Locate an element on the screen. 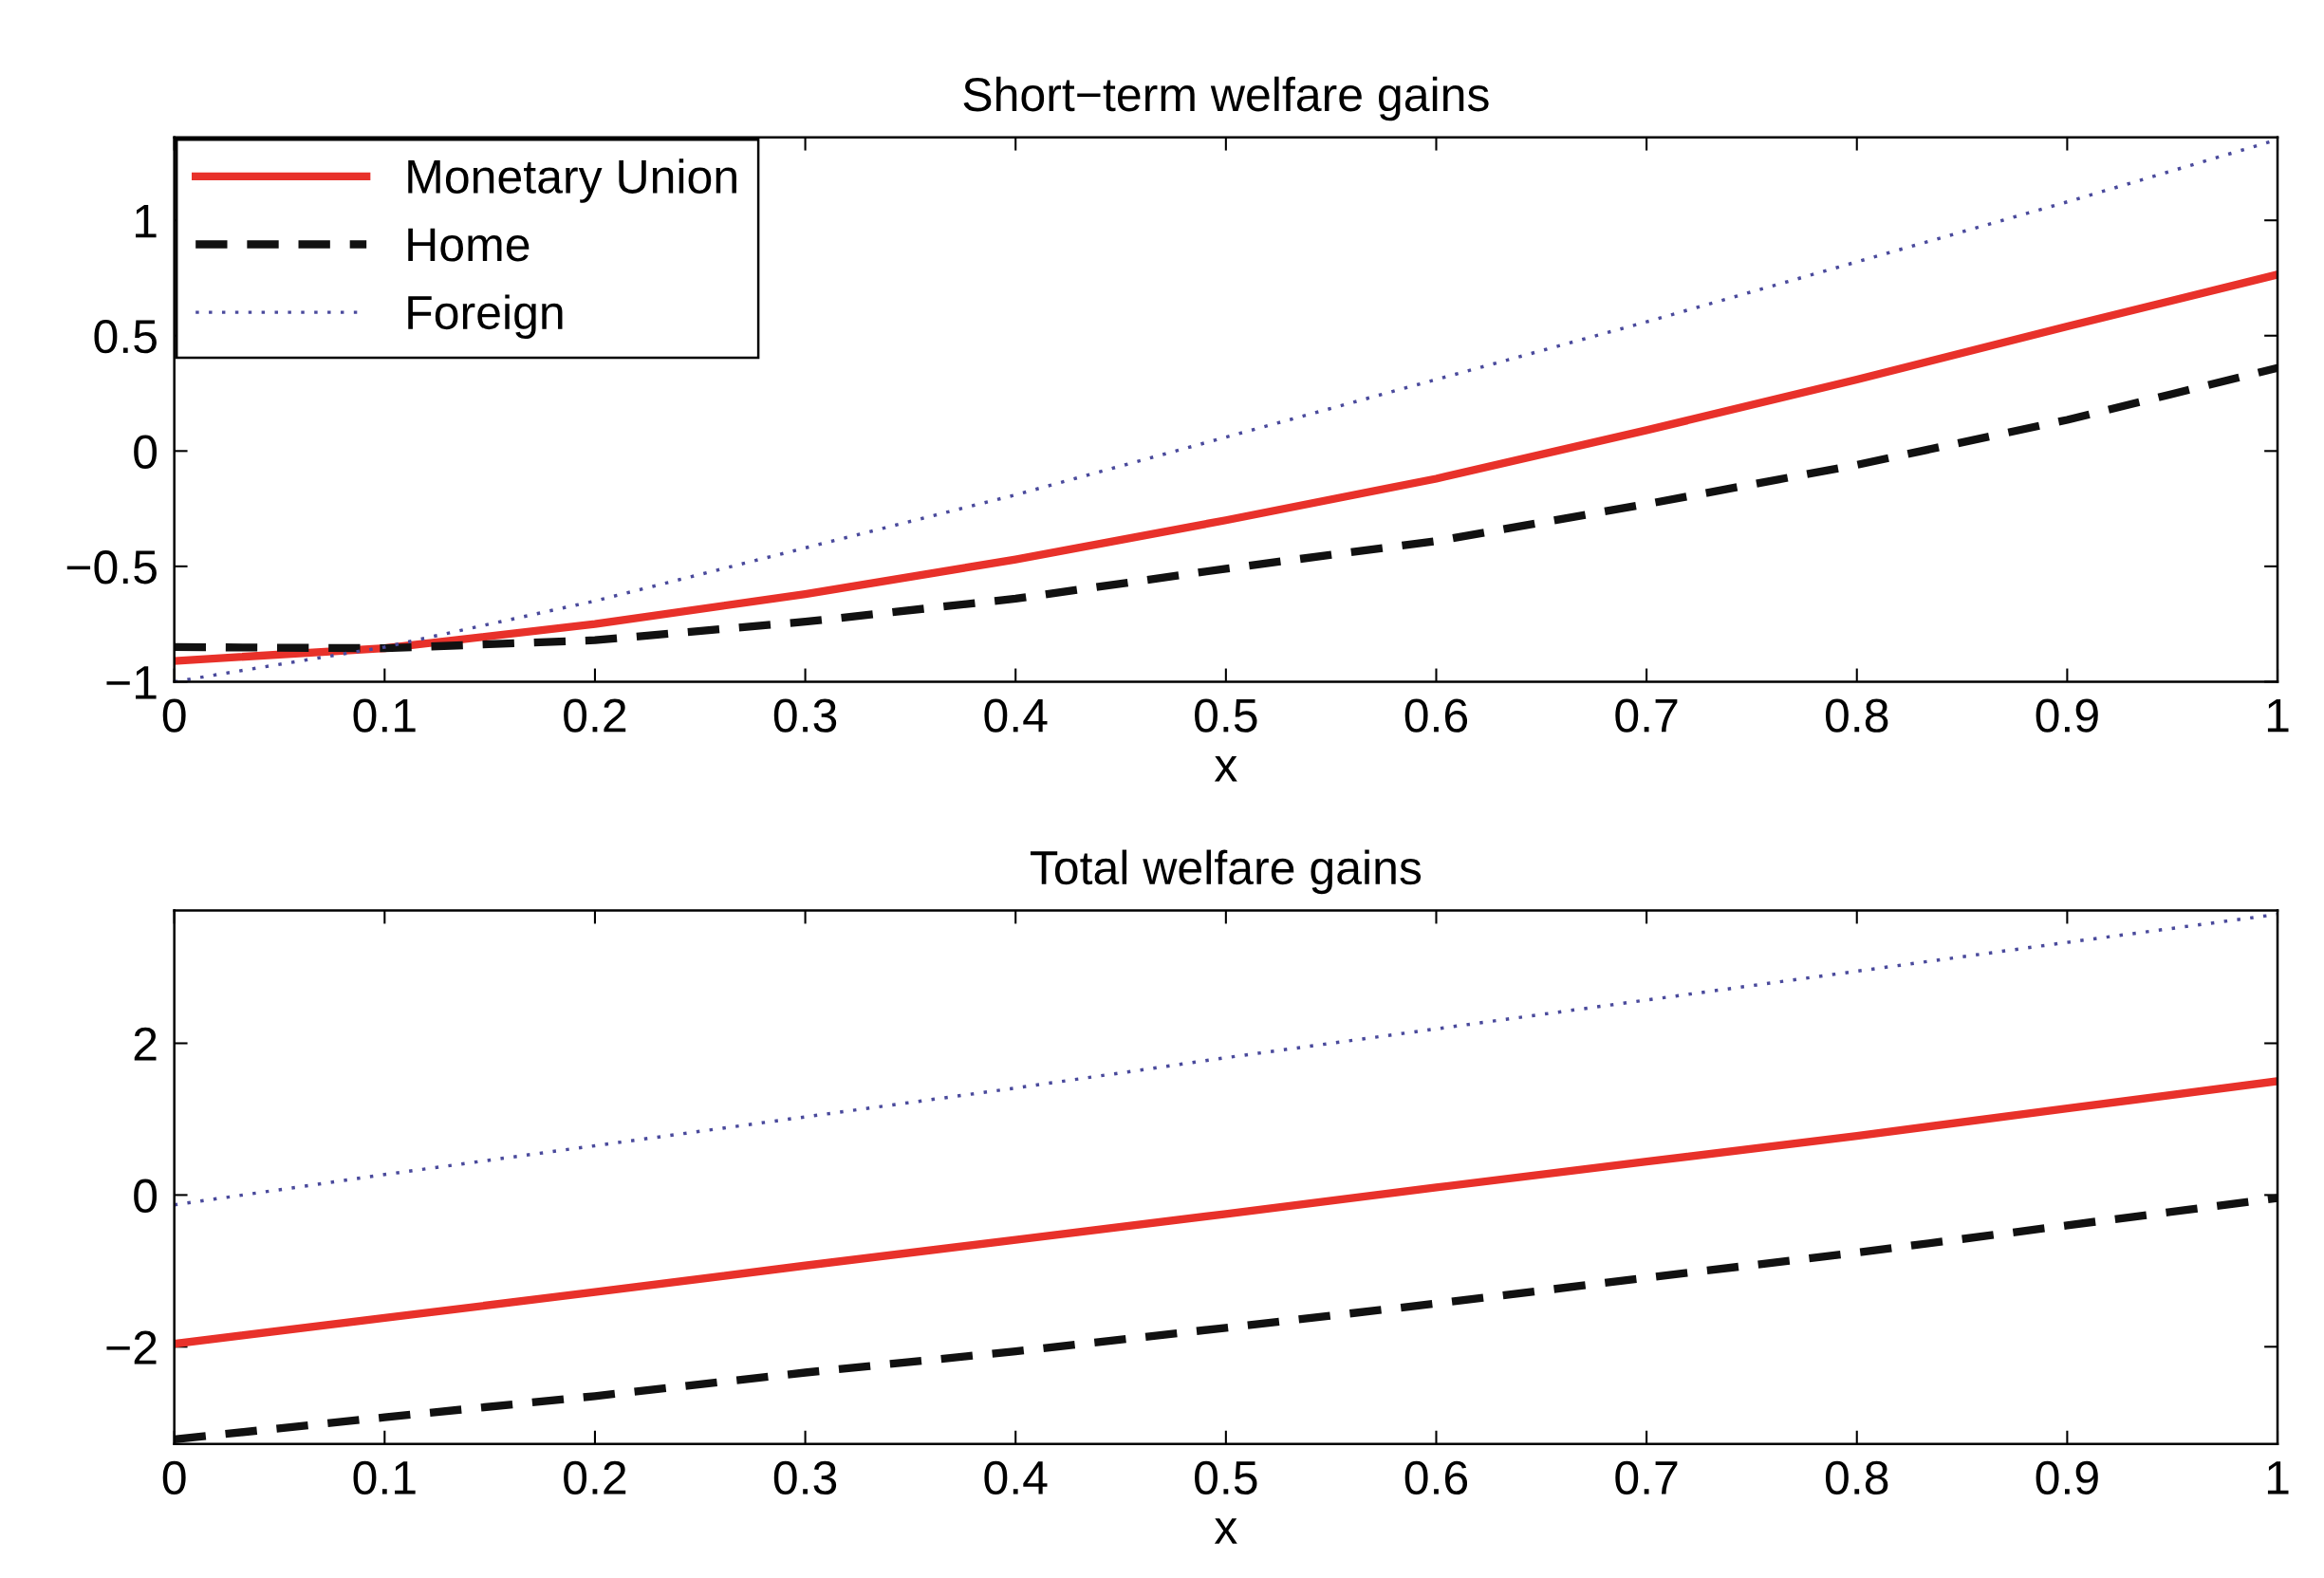  legend-label: Monetary Union is located at coordinates (572, 180).